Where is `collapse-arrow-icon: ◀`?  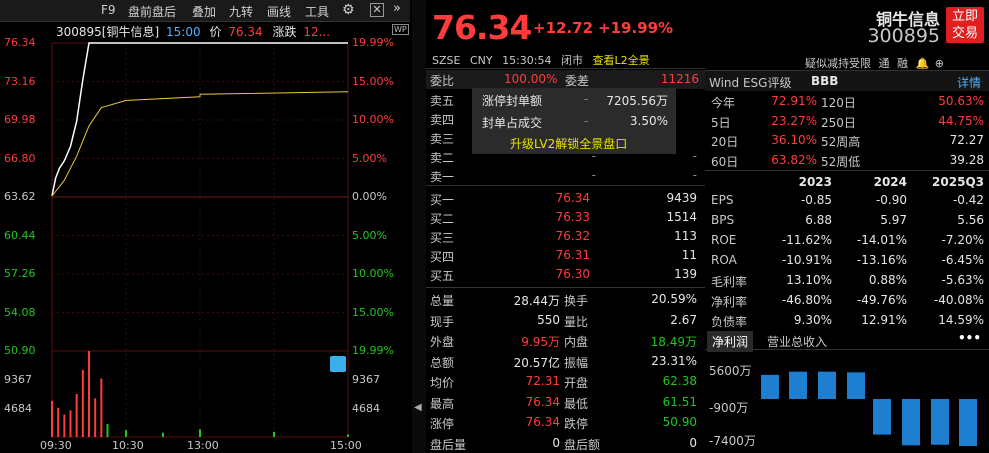
collapse-arrow-icon: ◀ is located at coordinates (418, 407).